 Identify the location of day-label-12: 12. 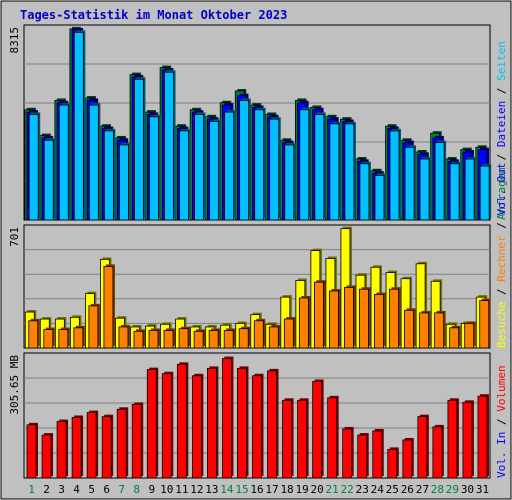
(196, 489).